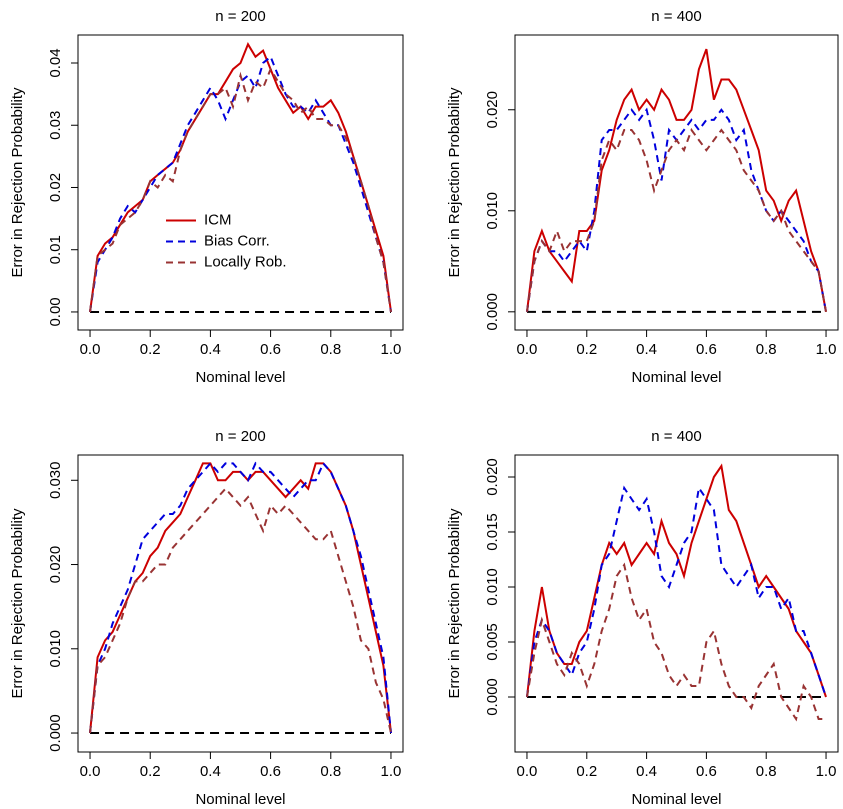 The width and height of the screenshot is (843, 809). Describe the element at coordinates (218, 219) in the screenshot. I see `legend-label: ICM` at that location.